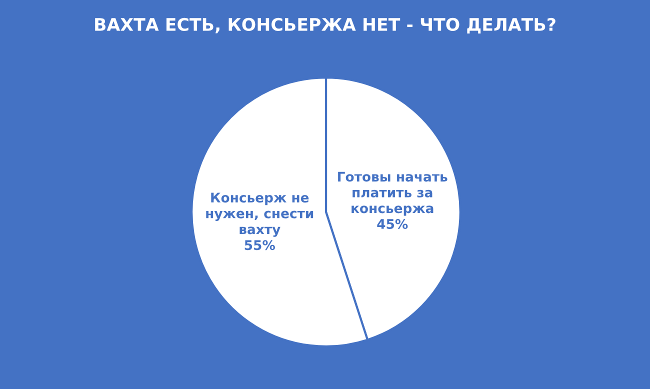 The height and width of the screenshot is (389, 650). Describe the element at coordinates (392, 224) in the screenshot. I see `data-label: 45%` at that location.